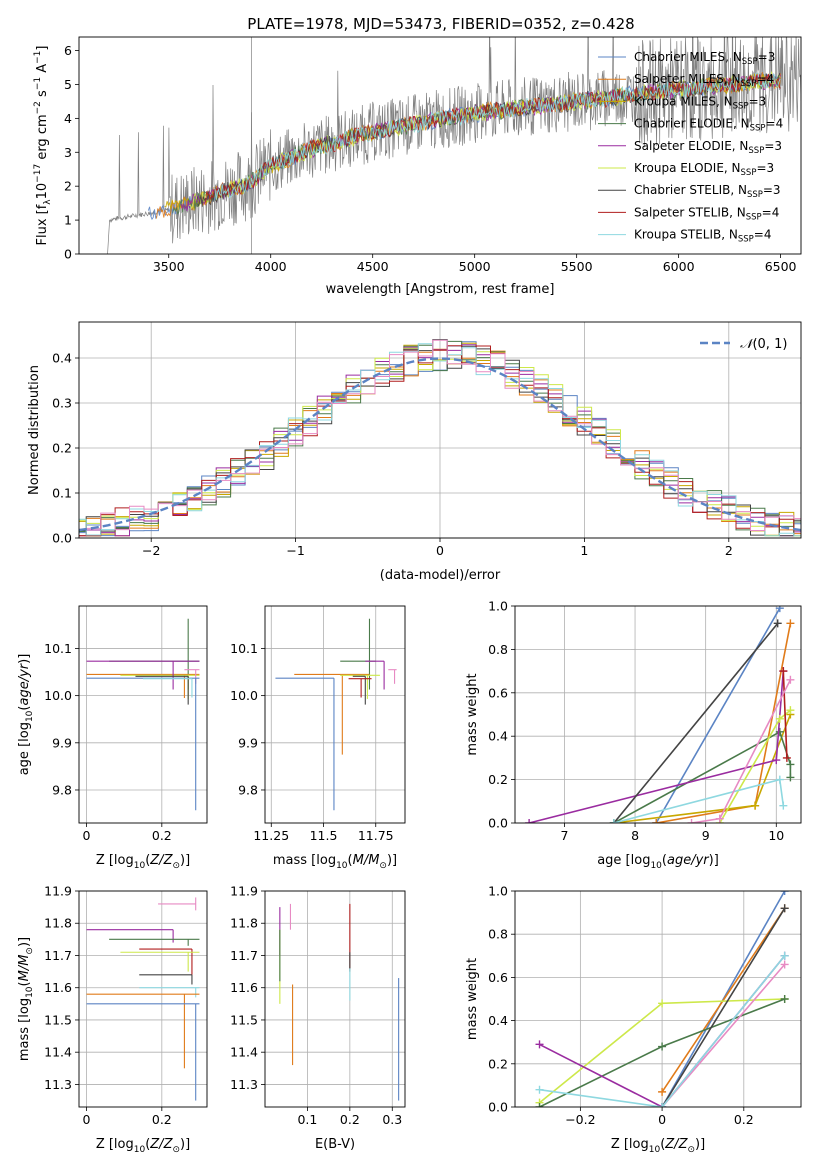 This screenshot has width=819, height=1170. What do you see at coordinates (68, 254) in the screenshot?
I see `y-tick-label: 0` at bounding box center [68, 254].